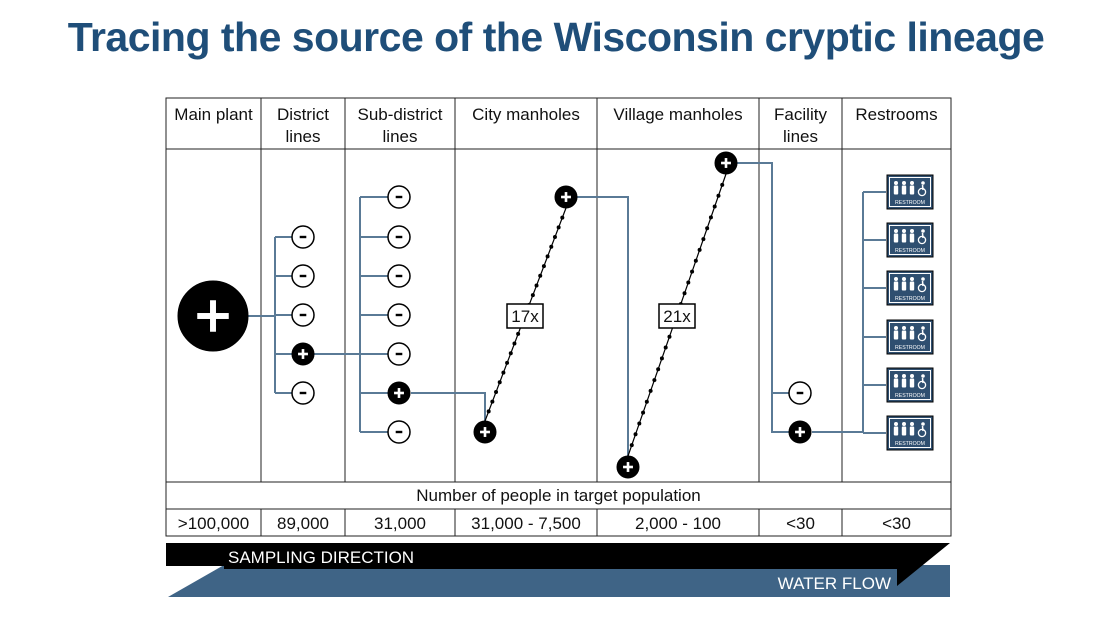 This screenshot has height=622, width=1112. I want to click on population-value-6: <30, so click(896, 523).